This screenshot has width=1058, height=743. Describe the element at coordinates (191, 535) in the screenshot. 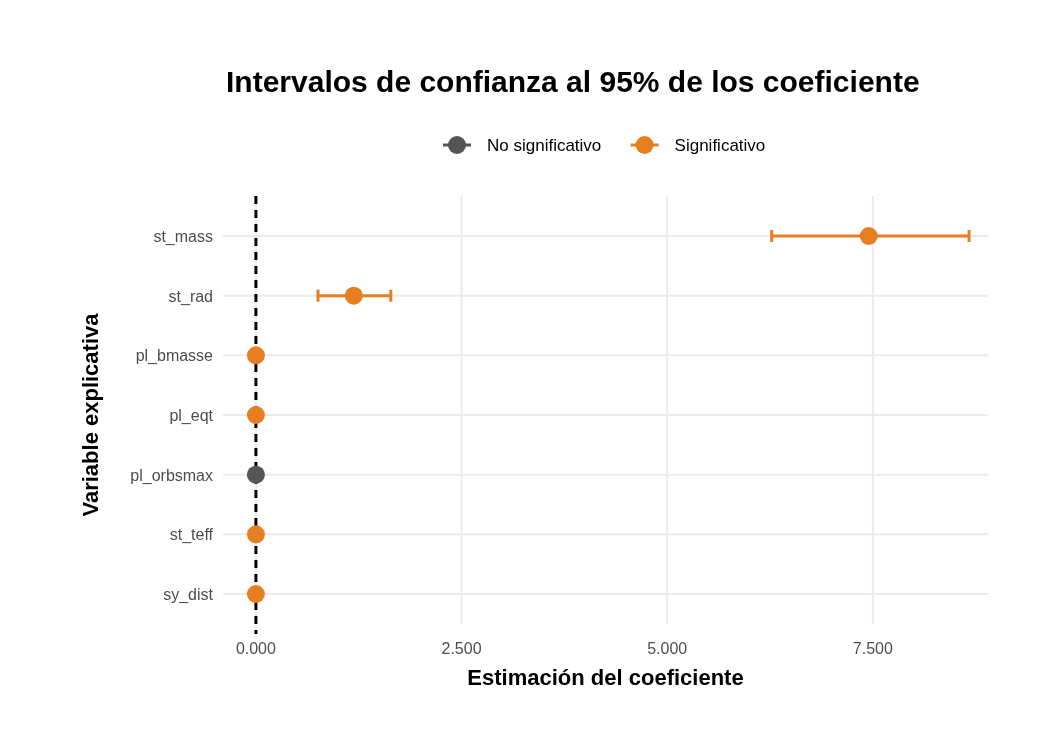

I see `y-tick-label: st_teff` at that location.